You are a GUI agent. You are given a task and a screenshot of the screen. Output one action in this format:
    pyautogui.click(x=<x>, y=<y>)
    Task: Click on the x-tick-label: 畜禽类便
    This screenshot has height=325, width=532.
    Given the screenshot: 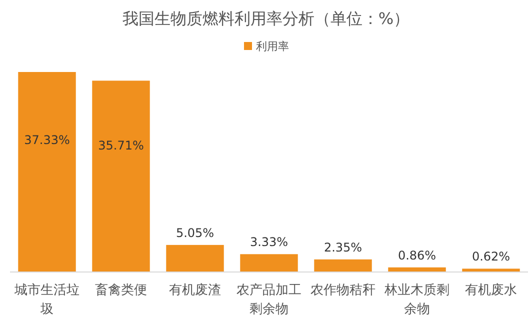 What is the action you would take?
    pyautogui.click(x=121, y=290)
    